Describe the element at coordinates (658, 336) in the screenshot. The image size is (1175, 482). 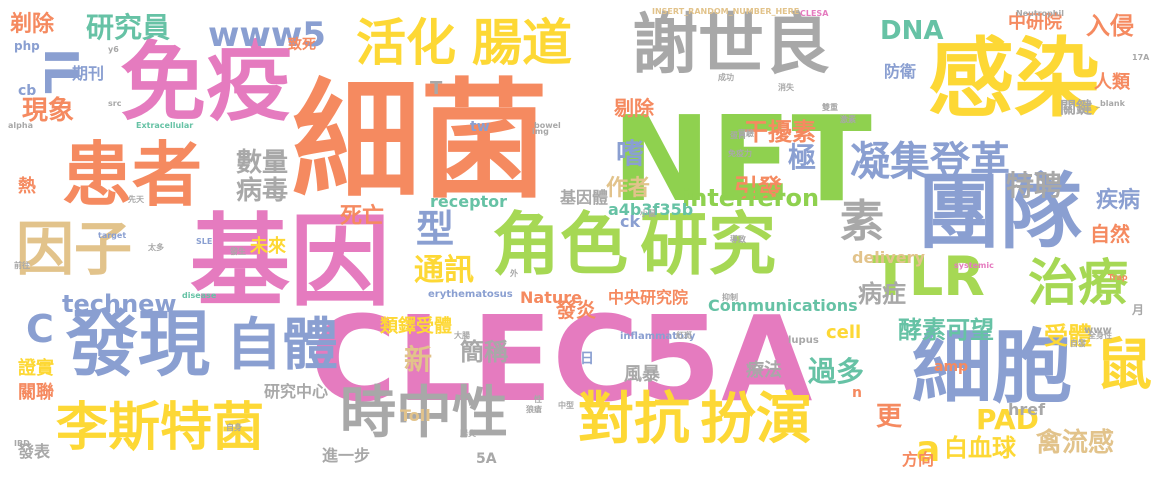
I see `word-cloud-term: inflammatory` at that location.